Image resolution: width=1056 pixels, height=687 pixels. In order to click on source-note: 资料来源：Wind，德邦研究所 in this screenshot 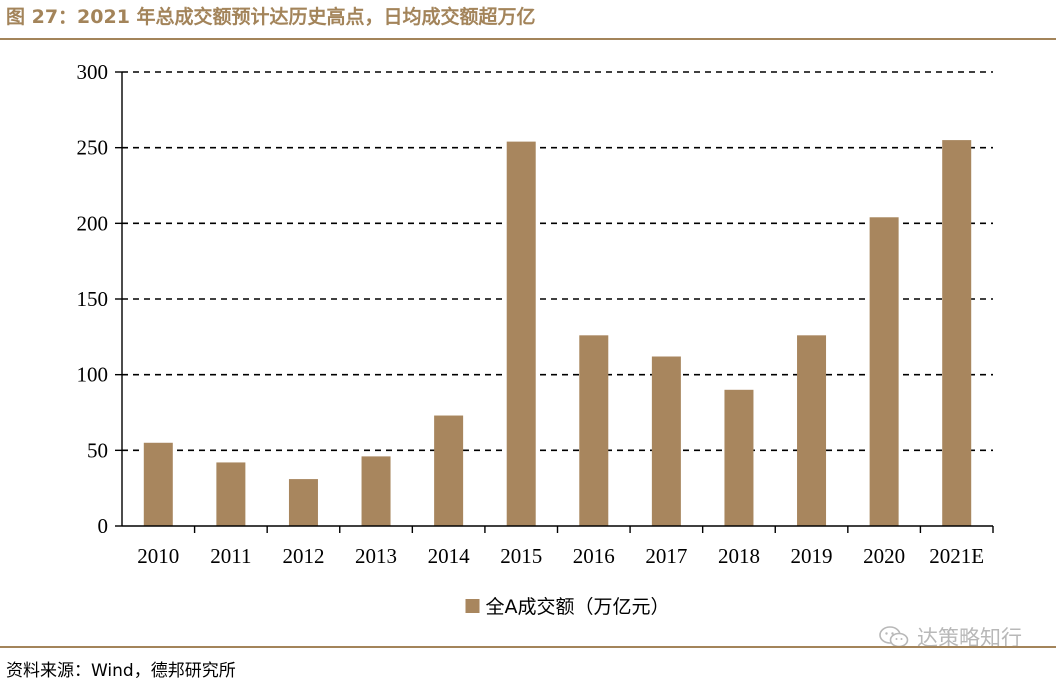, I will do `click(121, 671)`.